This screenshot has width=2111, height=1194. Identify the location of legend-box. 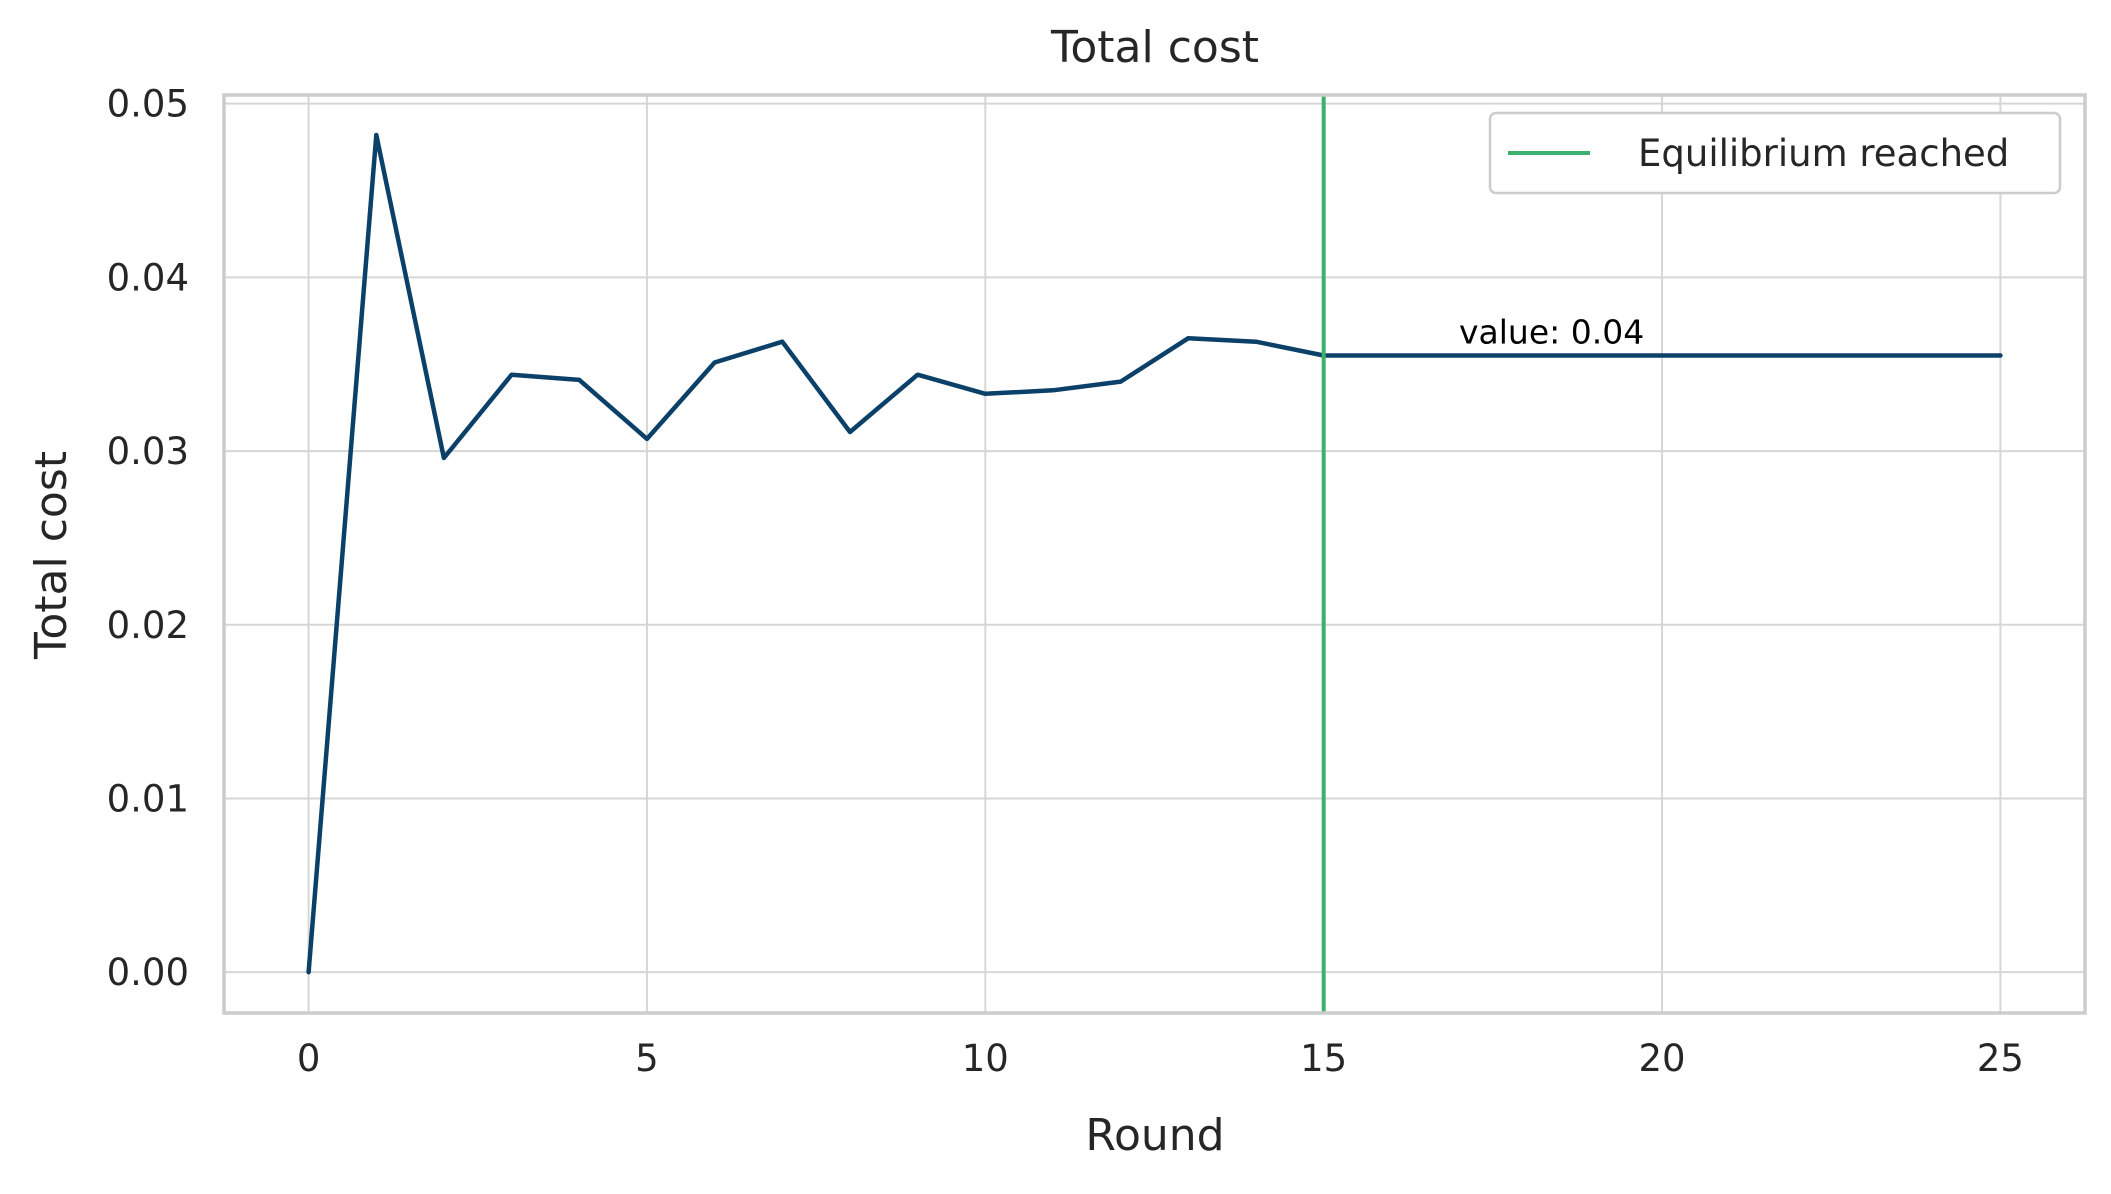
(1775, 153).